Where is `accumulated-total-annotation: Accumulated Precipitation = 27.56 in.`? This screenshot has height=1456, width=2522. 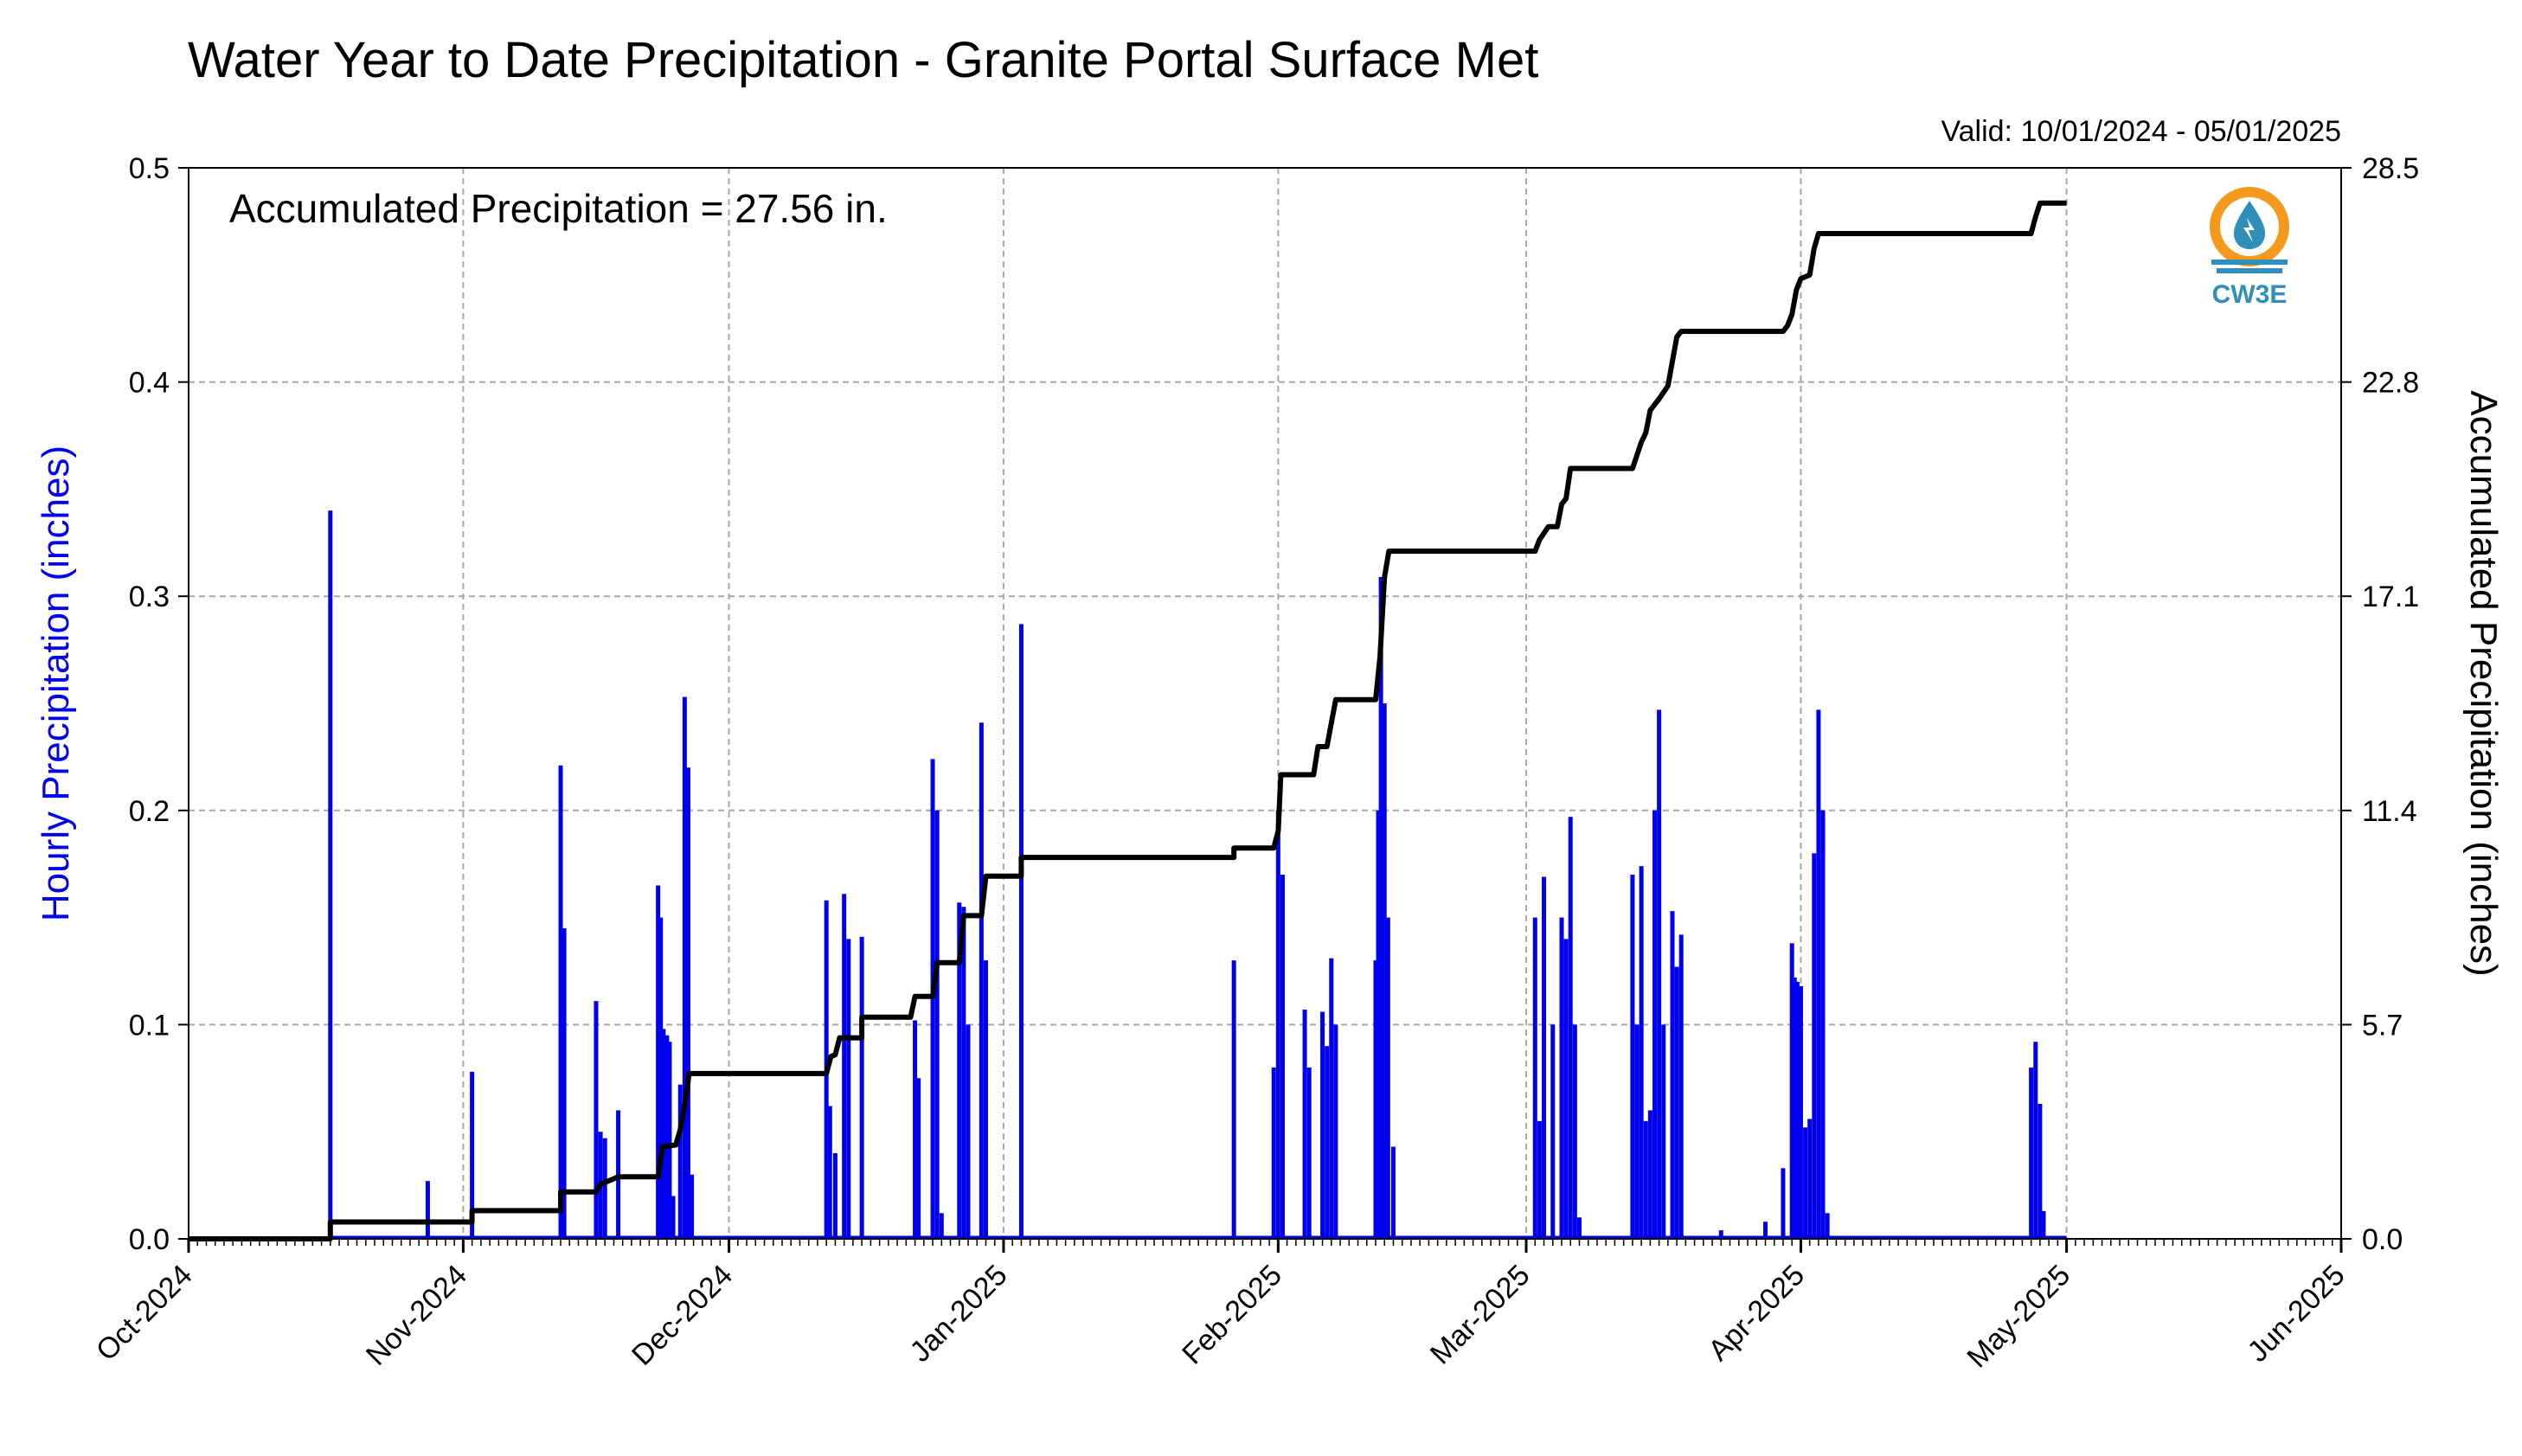 accumulated-total-annotation: Accumulated Precipitation = 27.56 in. is located at coordinates (558, 208).